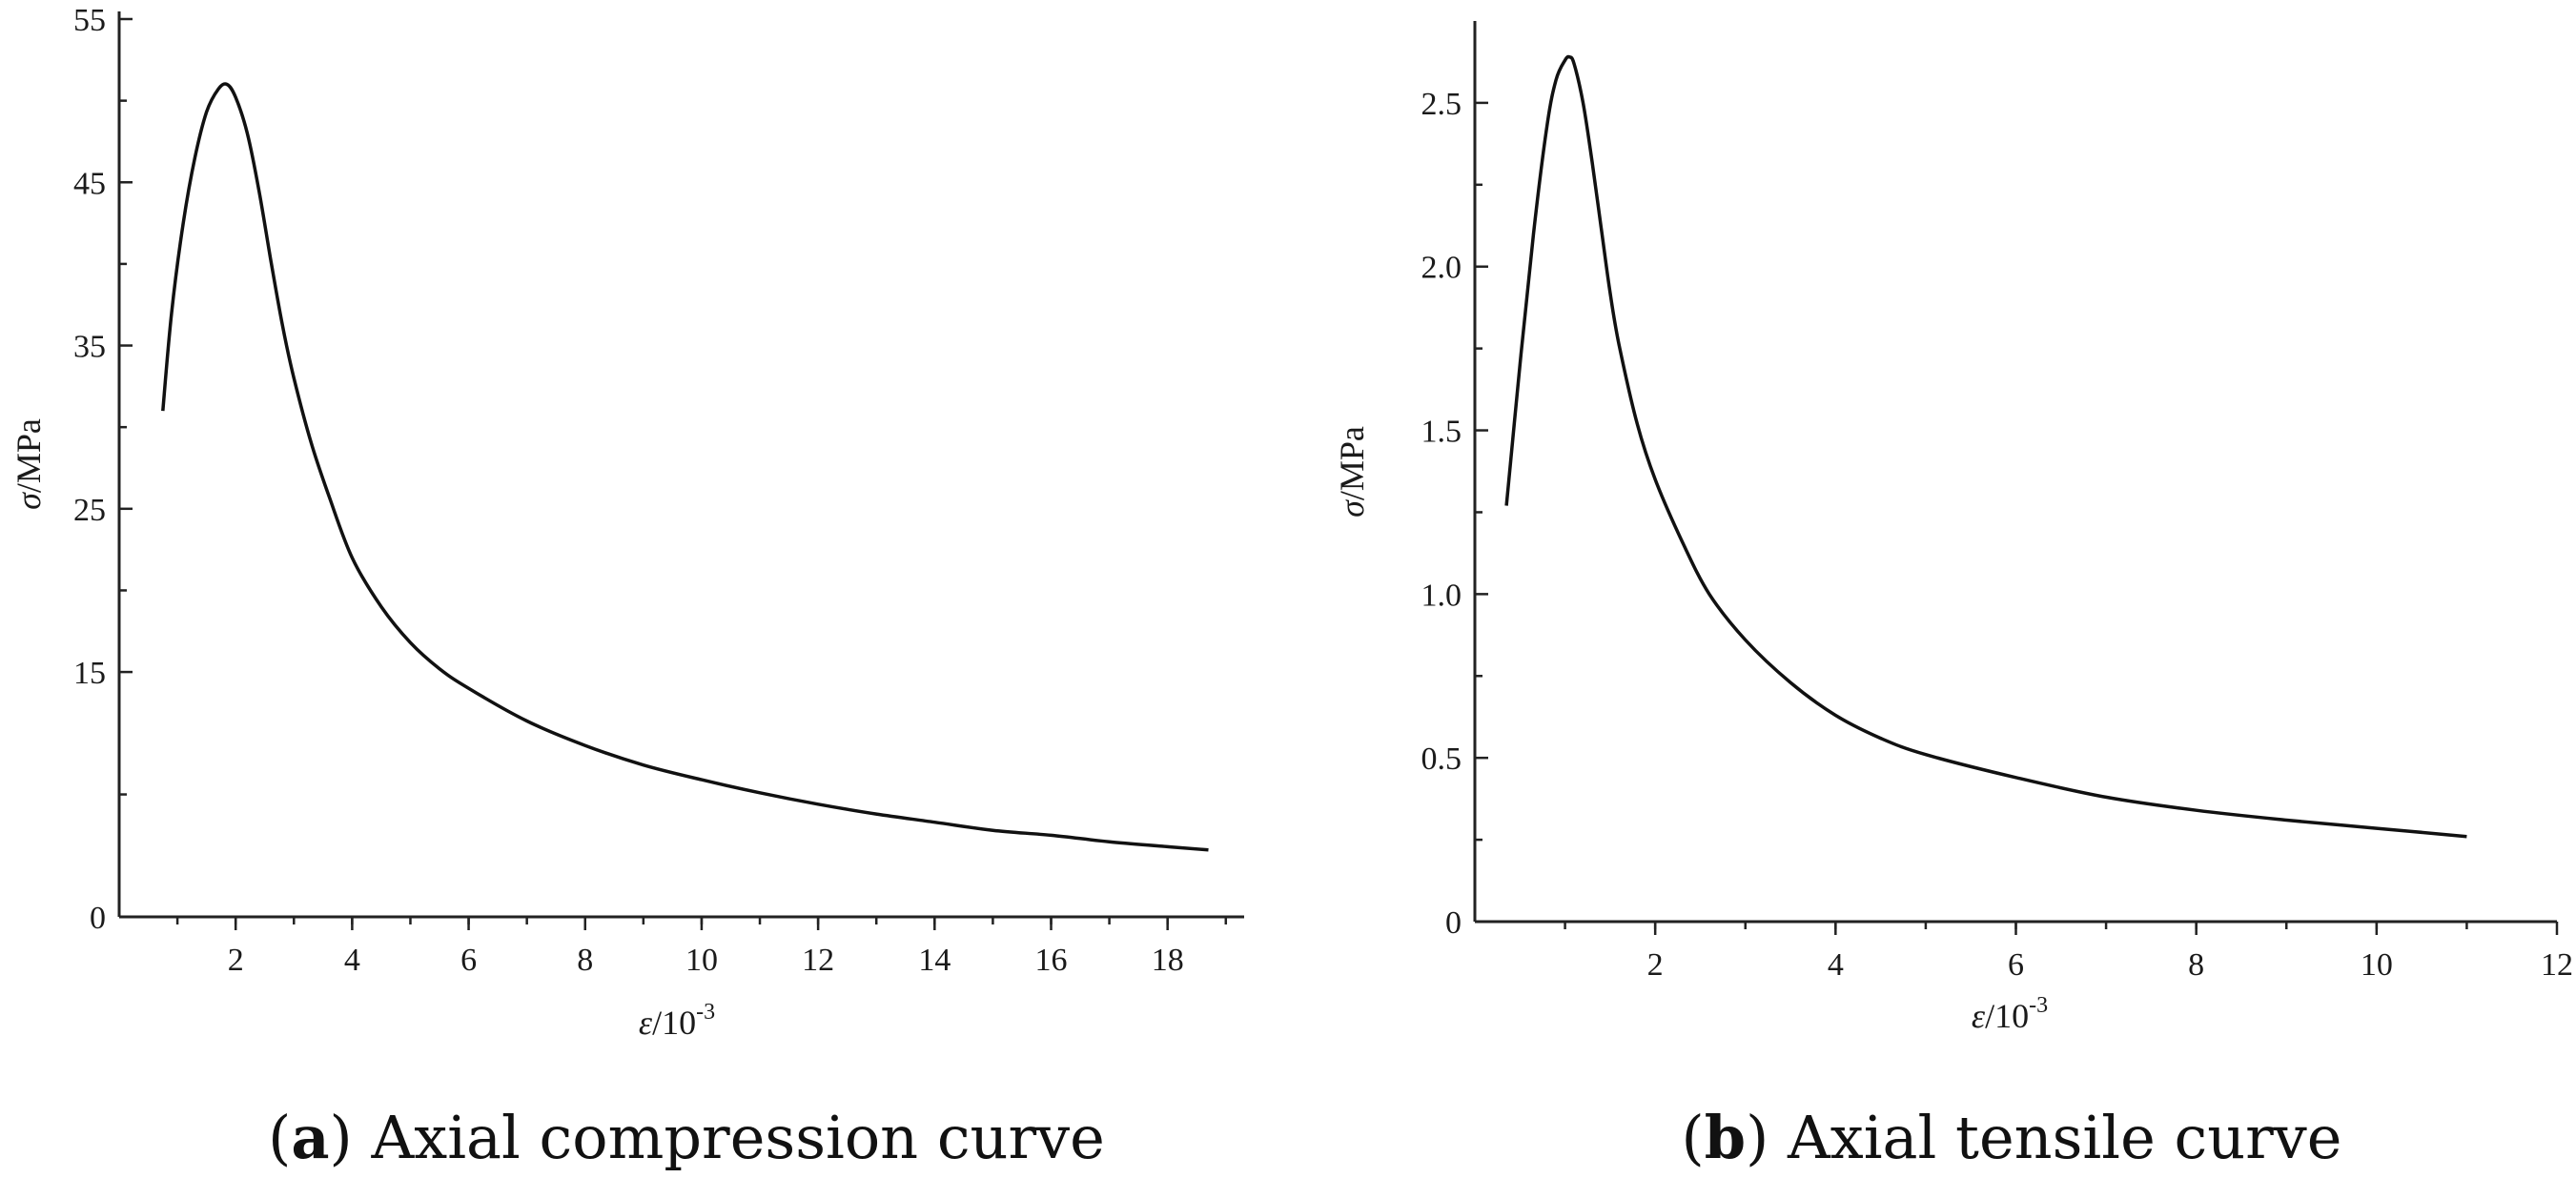 This screenshot has width=2576, height=1178. I want to click on compression-y-tick-label: 0, so click(98, 918).